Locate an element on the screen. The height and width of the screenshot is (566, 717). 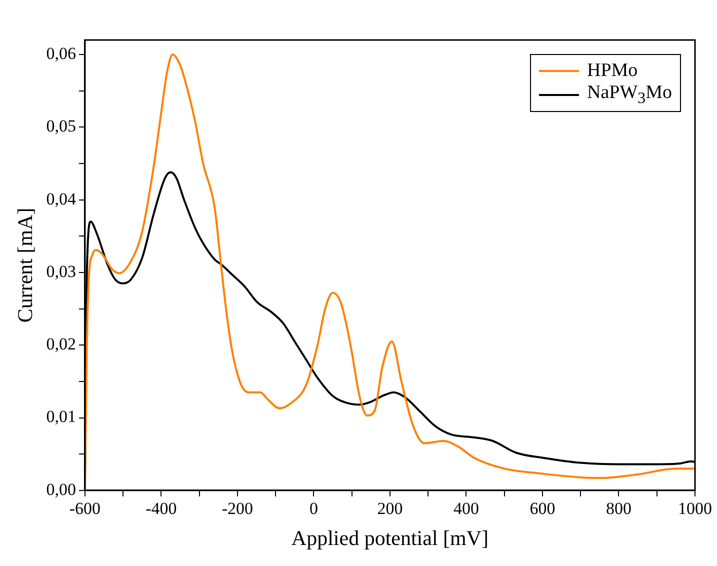
y-tick-label: 0,03 is located at coordinates (61, 271).